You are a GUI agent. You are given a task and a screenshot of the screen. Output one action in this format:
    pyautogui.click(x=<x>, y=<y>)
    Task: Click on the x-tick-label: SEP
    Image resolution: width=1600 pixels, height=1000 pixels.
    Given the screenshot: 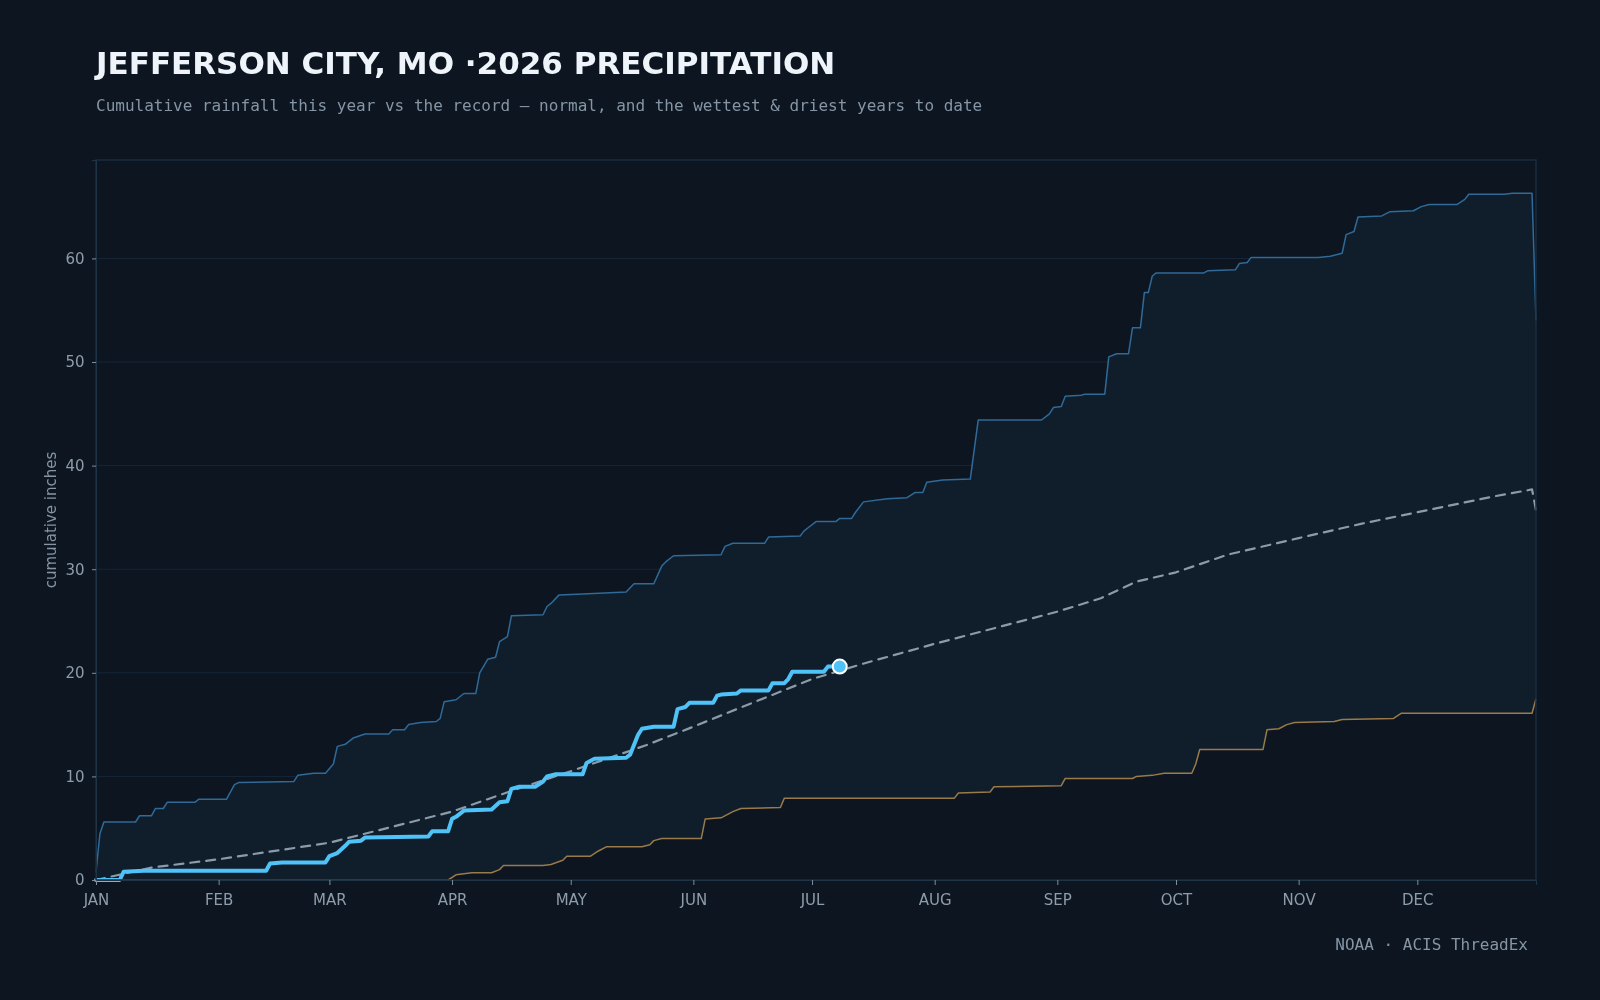 What is the action you would take?
    pyautogui.click(x=1057, y=899)
    